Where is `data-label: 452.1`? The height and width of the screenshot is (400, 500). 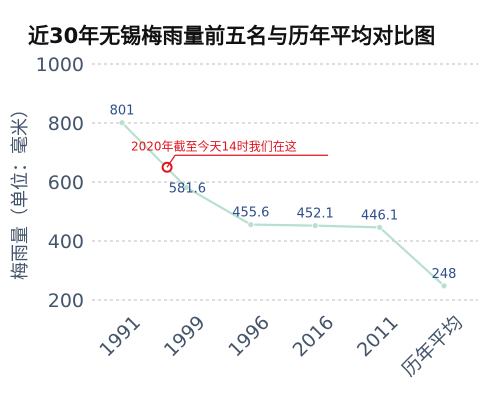 data-label: 452.1 is located at coordinates (315, 214).